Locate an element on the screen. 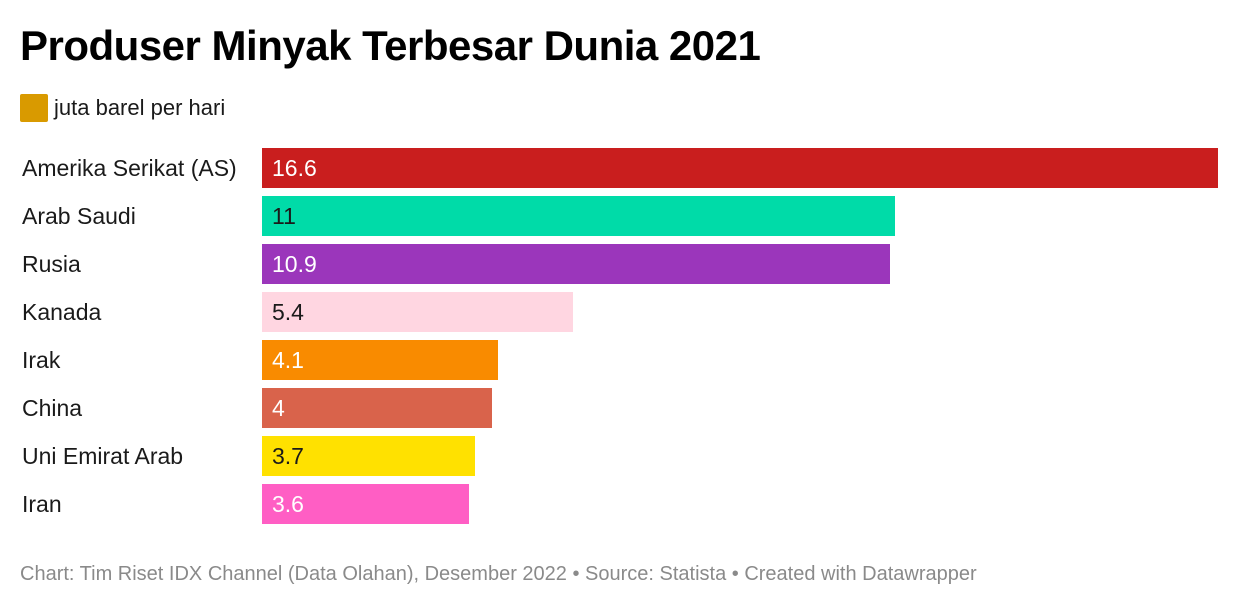 The image size is (1240, 612). bar-value-label: 3.6 is located at coordinates (288, 504).